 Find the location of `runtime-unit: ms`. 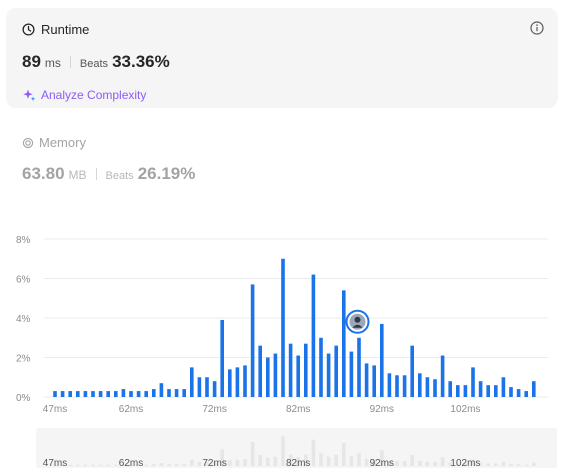

runtime-unit: ms is located at coordinates (52, 63).